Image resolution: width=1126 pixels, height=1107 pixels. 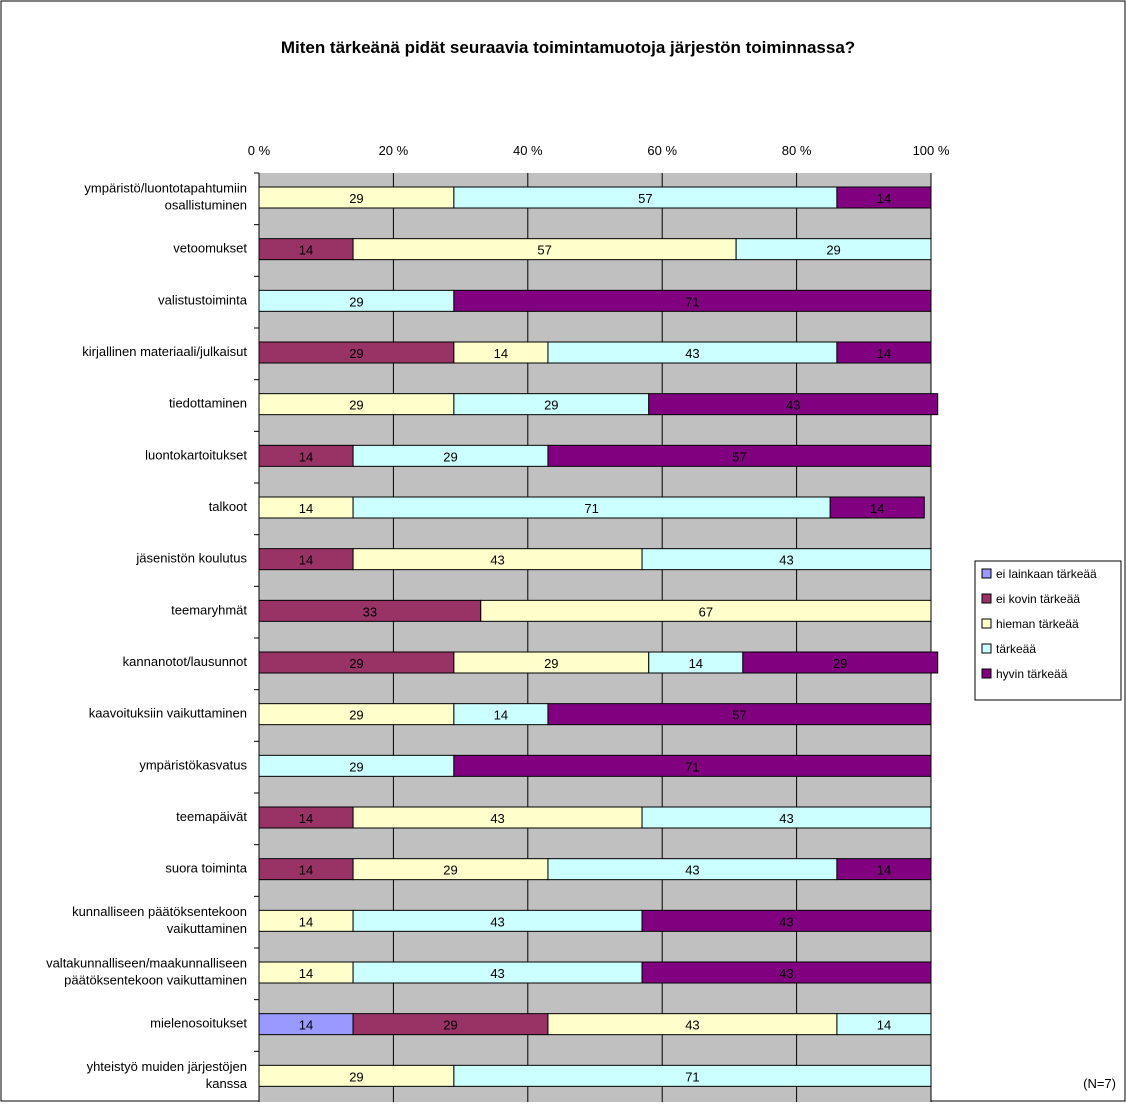 What do you see at coordinates (528, 150) in the screenshot?
I see `tick-label: 40 %` at bounding box center [528, 150].